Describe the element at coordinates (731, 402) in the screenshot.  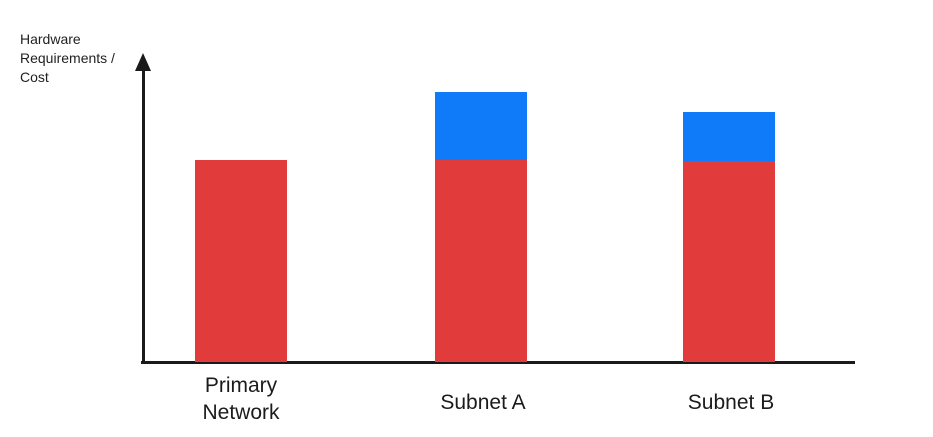
I see `x-axis-label-subnet-b: Subnet B` at that location.